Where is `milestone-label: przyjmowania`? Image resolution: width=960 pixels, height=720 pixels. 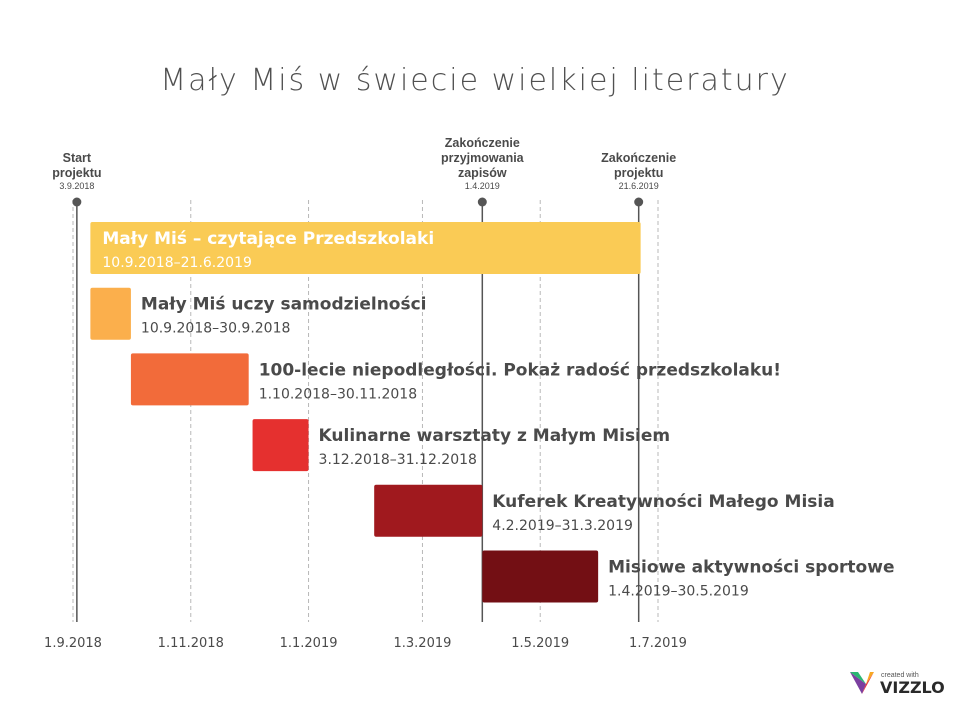 milestone-label: przyjmowania is located at coordinates (483, 158).